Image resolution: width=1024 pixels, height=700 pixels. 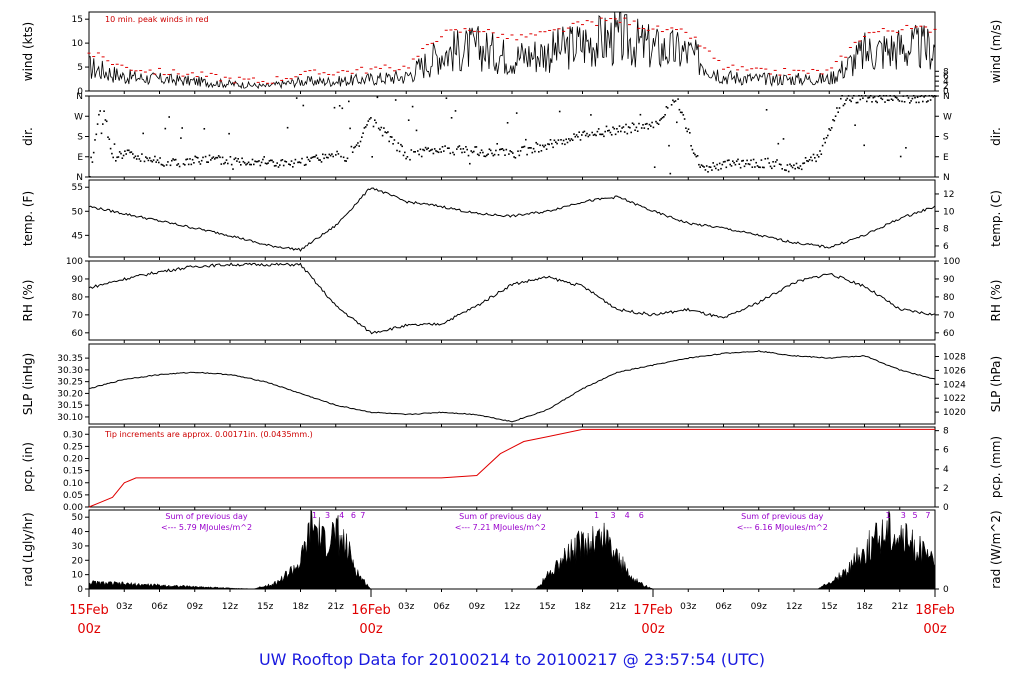 What do you see at coordinates (70, 359) in the screenshot?
I see `slp-ytick-label: 30.35` at bounding box center [70, 359].